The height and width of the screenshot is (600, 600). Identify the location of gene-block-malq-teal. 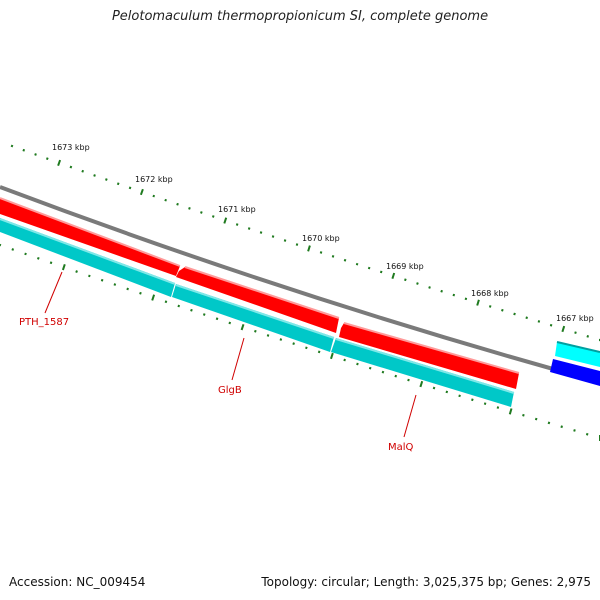
(422, 372).